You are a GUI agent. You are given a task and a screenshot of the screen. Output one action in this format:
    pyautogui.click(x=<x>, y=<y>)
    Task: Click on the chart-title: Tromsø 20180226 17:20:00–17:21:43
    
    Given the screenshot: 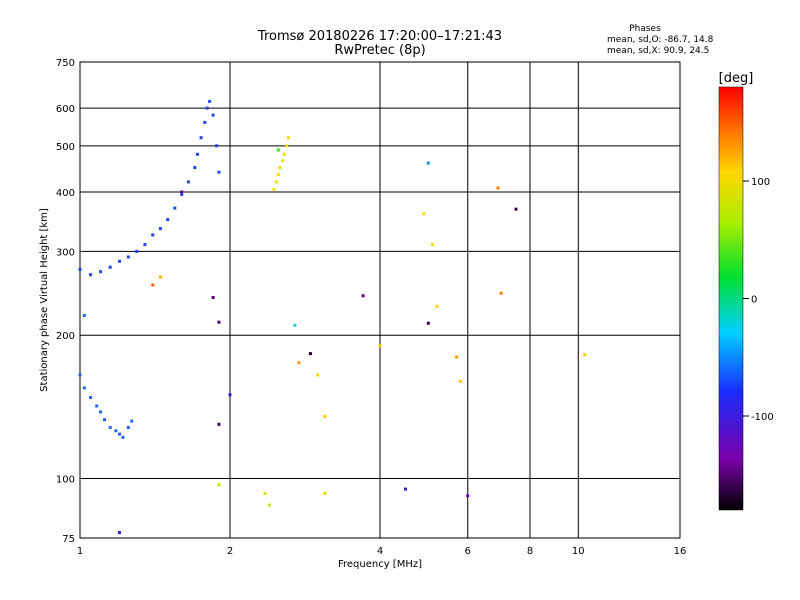 What is the action you would take?
    pyautogui.click(x=379, y=36)
    